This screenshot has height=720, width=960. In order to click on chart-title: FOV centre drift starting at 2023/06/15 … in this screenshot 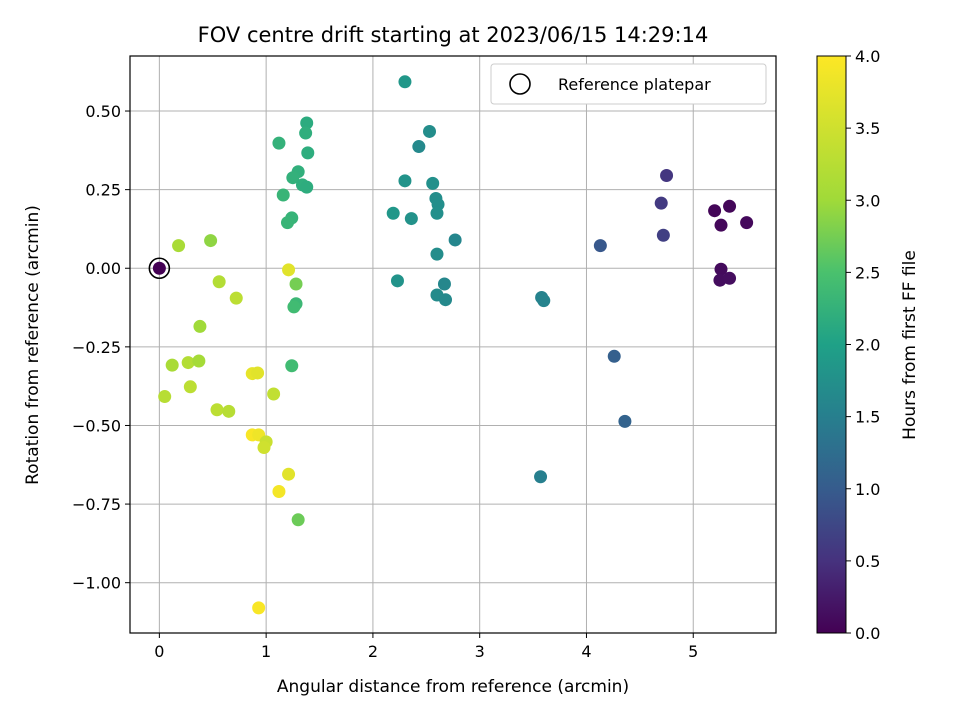, I will do `click(453, 35)`.